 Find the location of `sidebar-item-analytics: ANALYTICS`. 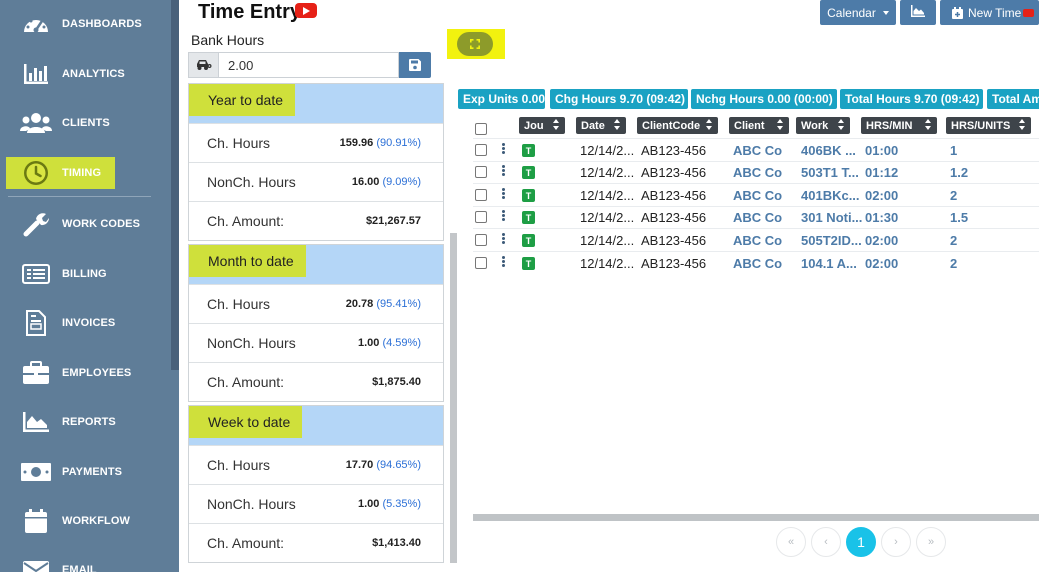

sidebar-item-analytics: ANALYTICS is located at coordinates (85, 74).